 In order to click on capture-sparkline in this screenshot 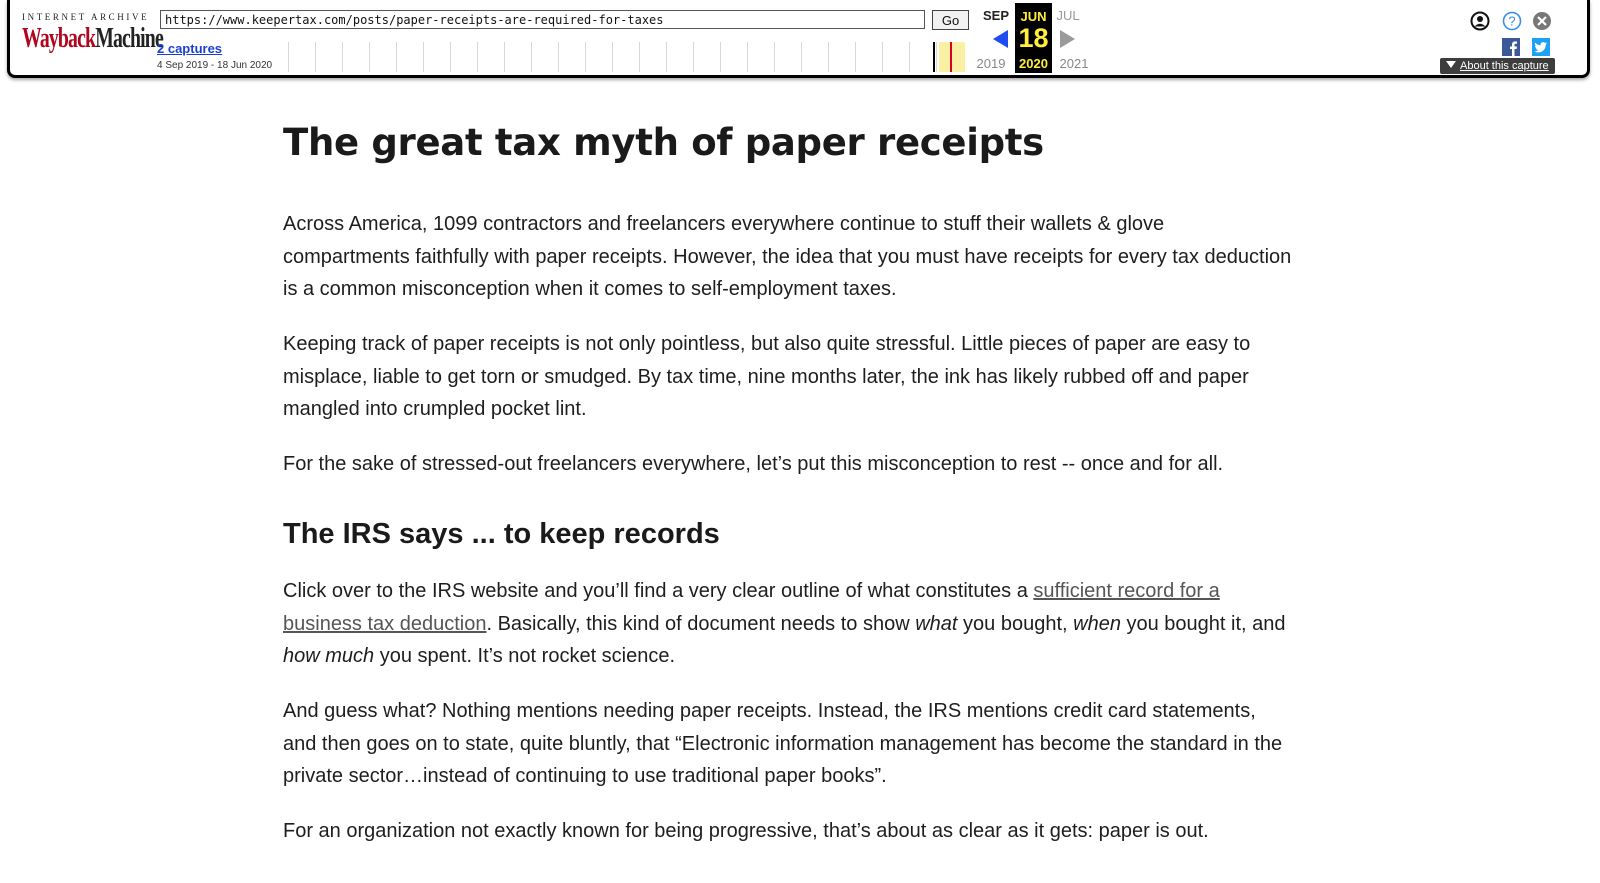, I will do `click(628, 57)`.